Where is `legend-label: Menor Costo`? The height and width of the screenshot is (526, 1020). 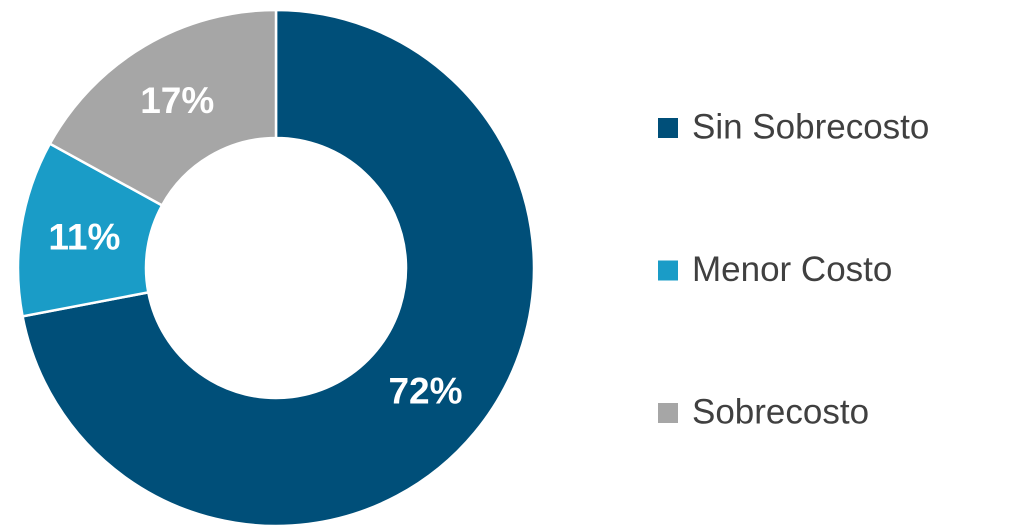
legend-label: Menor Costo is located at coordinates (792, 269).